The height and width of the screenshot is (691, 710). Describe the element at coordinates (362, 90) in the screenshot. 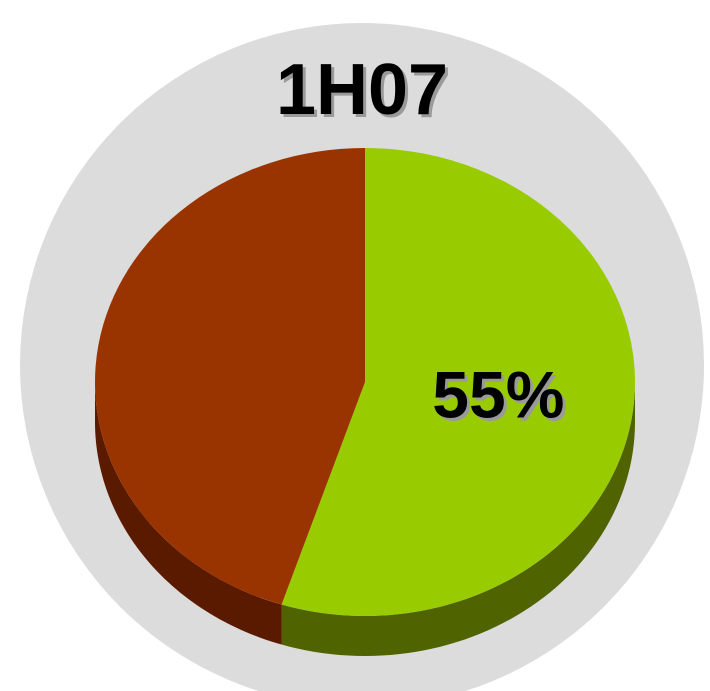

I see `chart-title: 1H07` at that location.